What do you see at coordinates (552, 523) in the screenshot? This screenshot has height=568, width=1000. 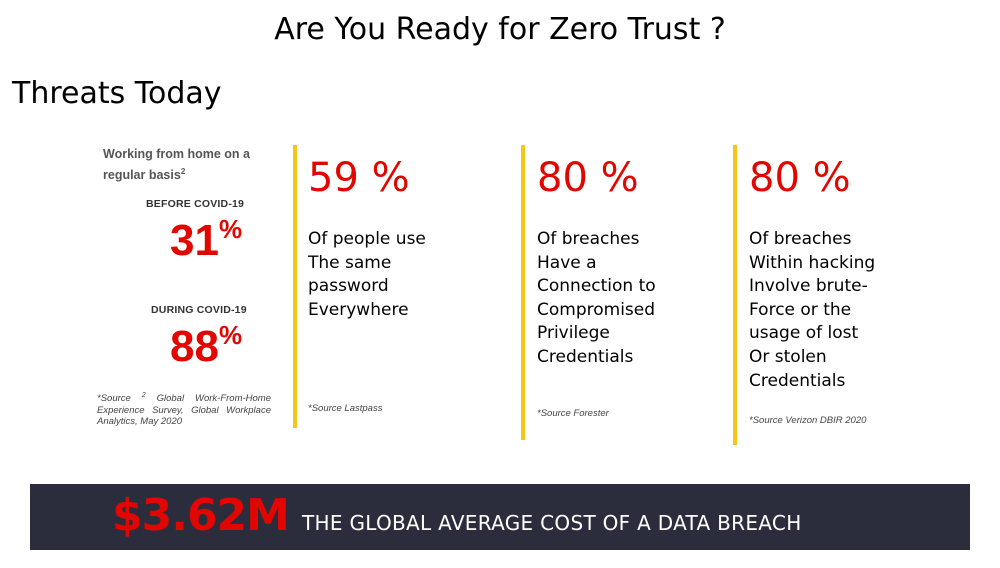 I see `banner-text: THE GLOBAL AVERAGE COST OF A DATA BREACH` at bounding box center [552, 523].